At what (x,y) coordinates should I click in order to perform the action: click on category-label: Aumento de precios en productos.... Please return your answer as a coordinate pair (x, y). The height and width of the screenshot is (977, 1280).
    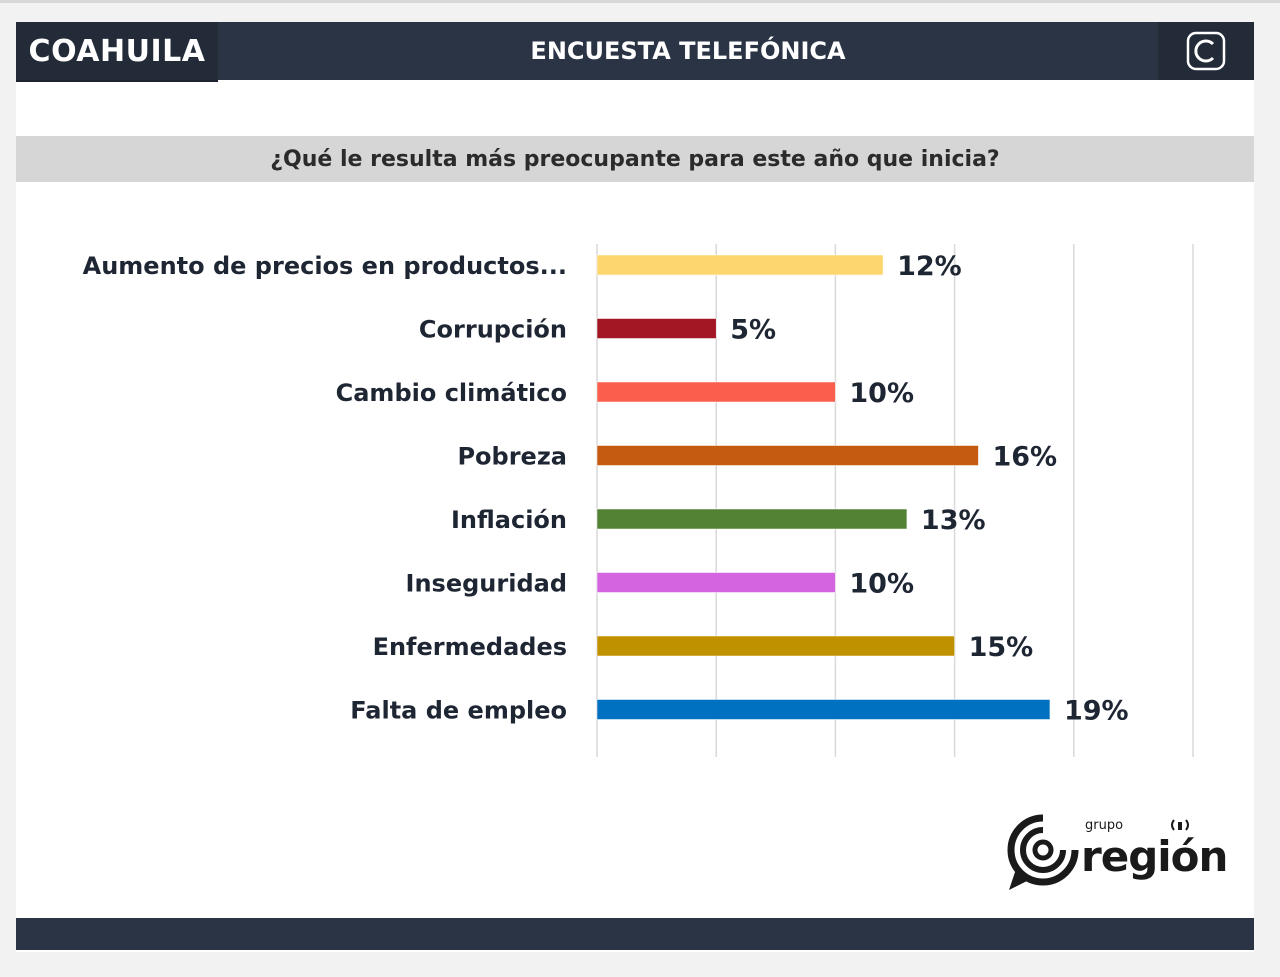
    Looking at the image, I should click on (325, 266).